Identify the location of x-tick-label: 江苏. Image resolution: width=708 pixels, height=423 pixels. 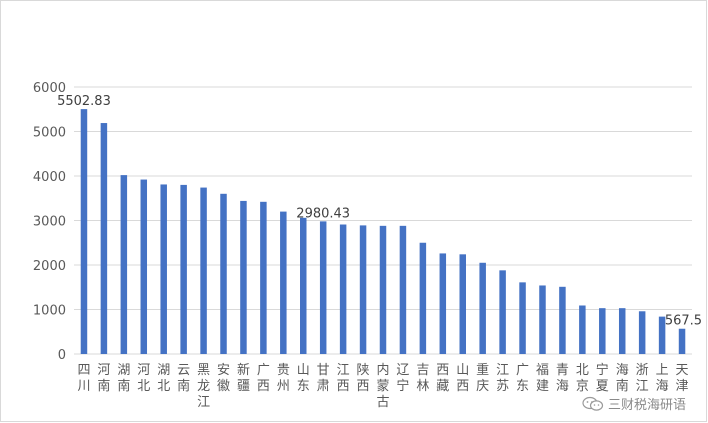
(502, 378).